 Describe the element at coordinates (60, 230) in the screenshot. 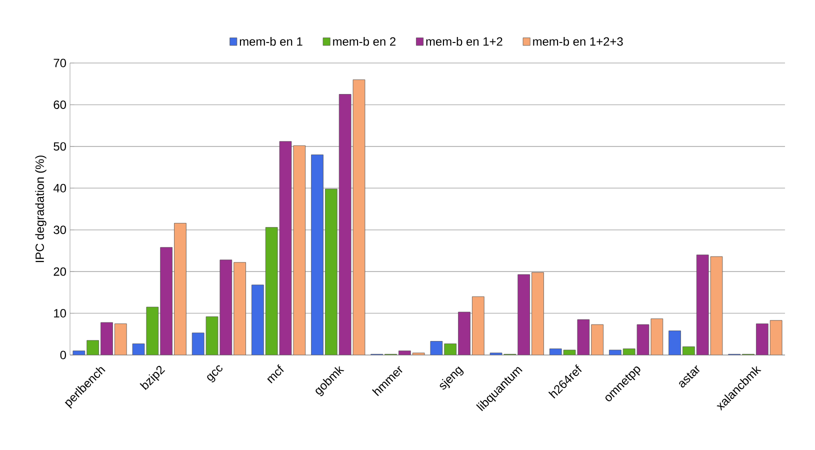

I see `y-tick-label: 30` at that location.